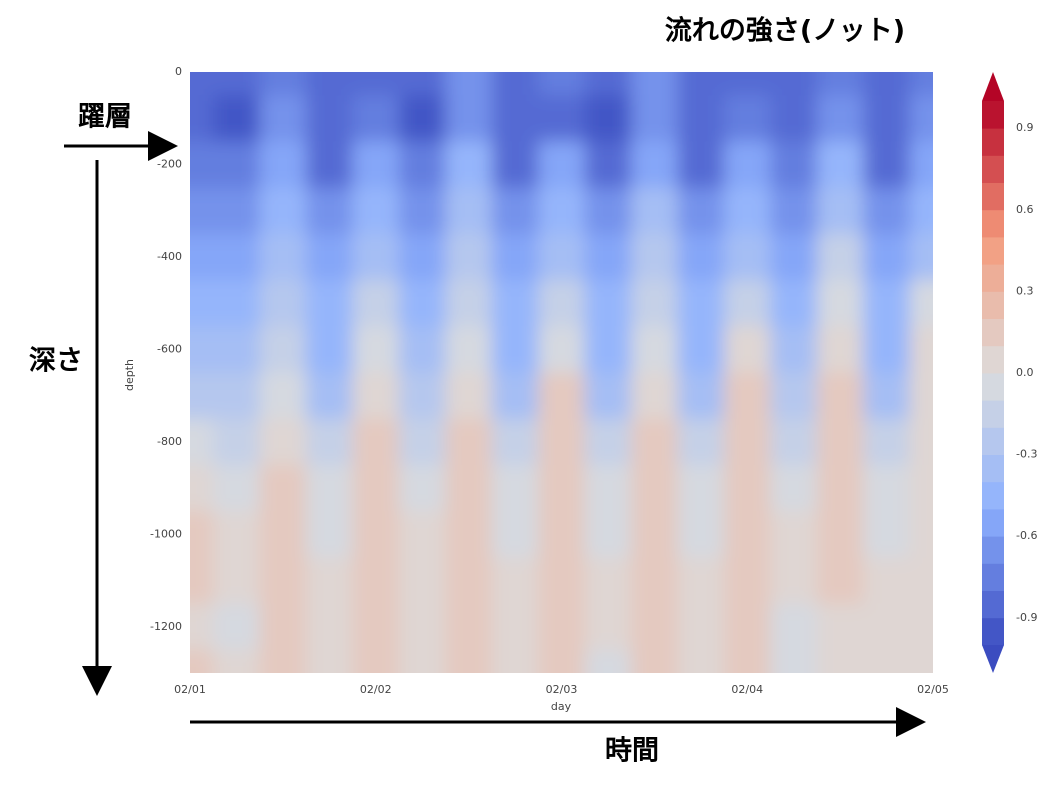 The width and height of the screenshot is (1050, 793). Describe the element at coordinates (190, 689) in the screenshot. I see `x-tick-label: 02/01` at that location.